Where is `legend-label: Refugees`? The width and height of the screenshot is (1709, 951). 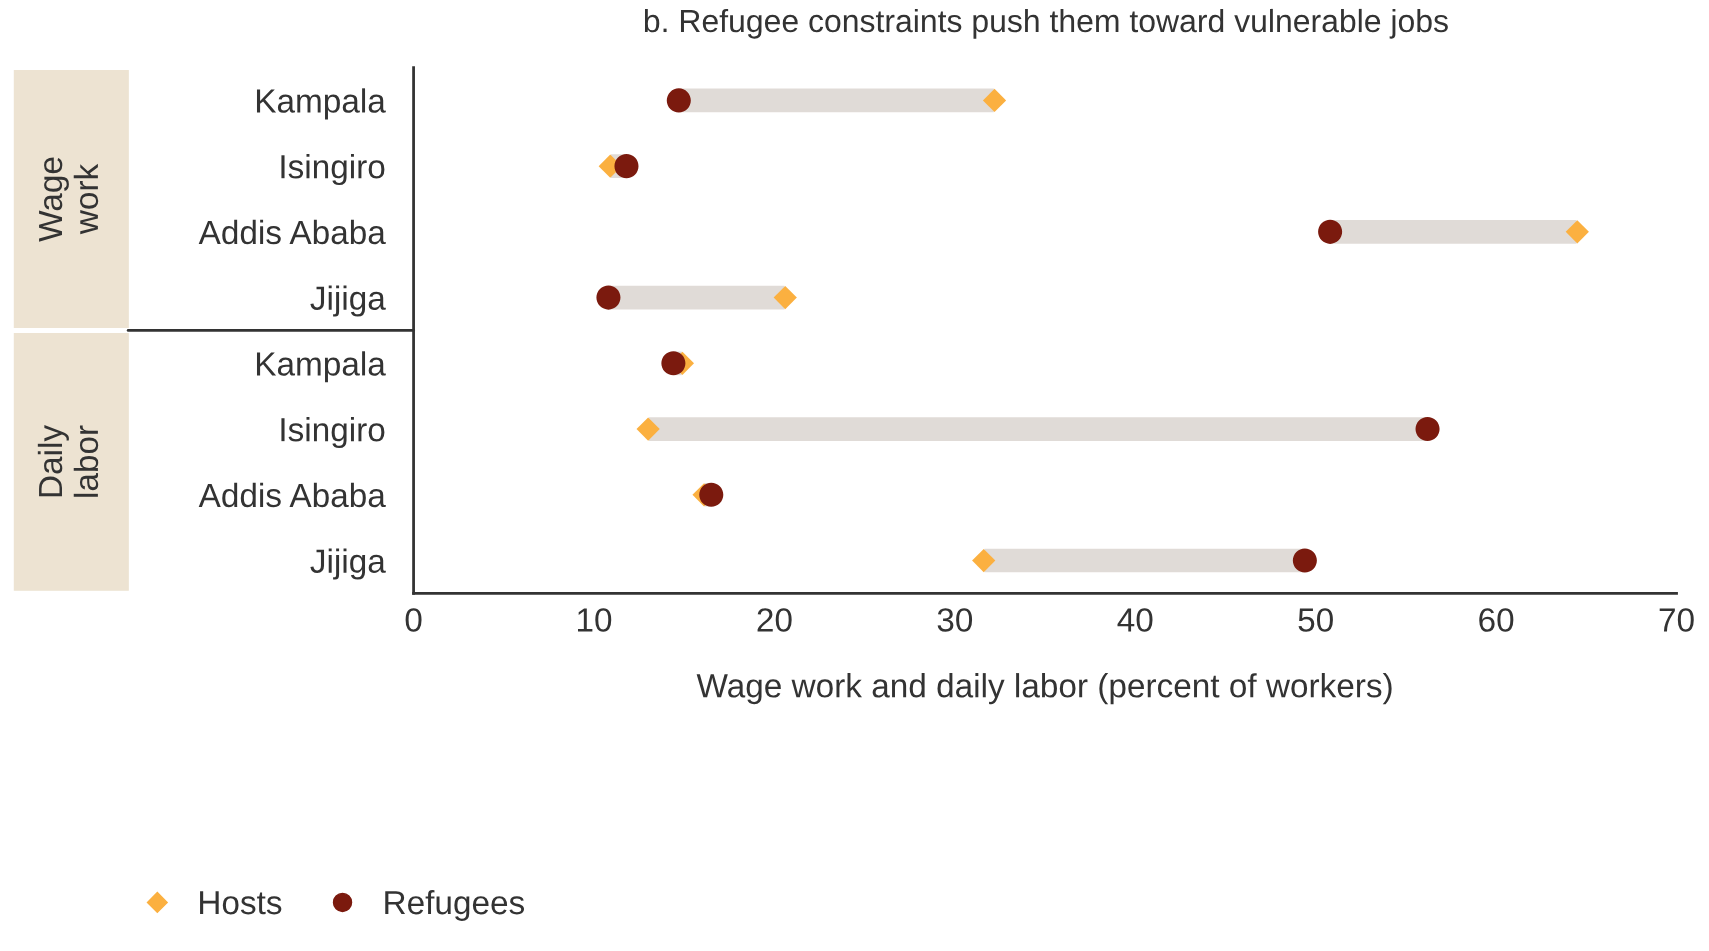 legend-label: Refugees is located at coordinates (455, 905).